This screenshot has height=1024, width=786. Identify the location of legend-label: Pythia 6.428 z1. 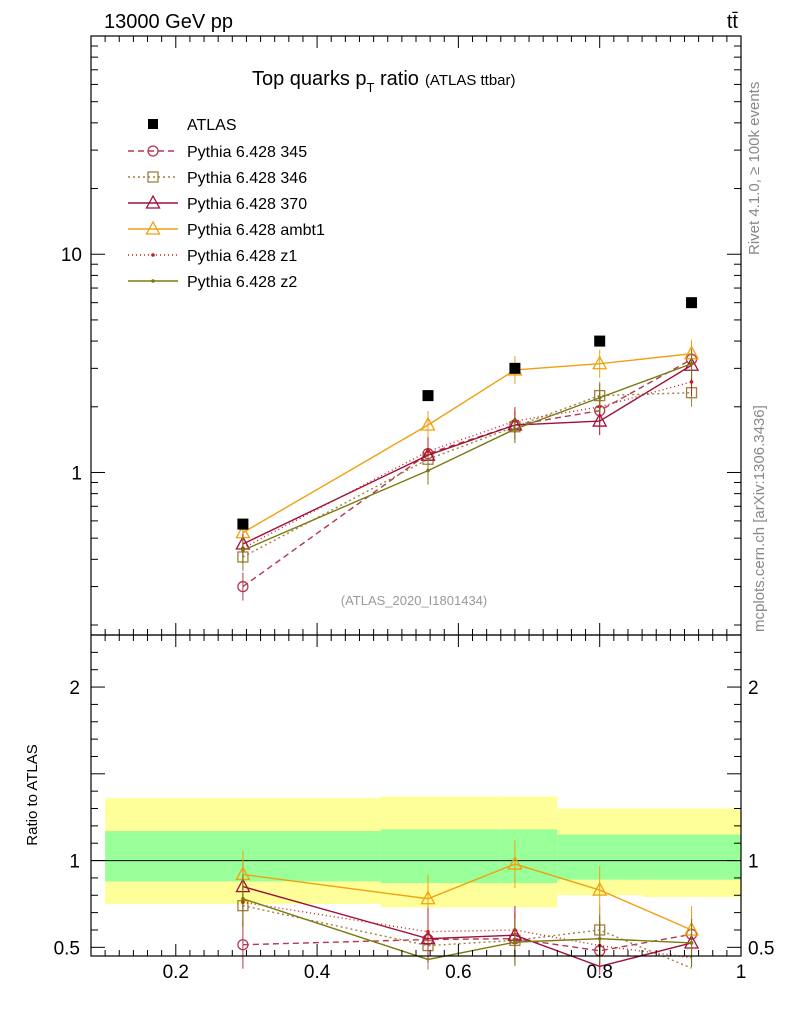
(242, 256).